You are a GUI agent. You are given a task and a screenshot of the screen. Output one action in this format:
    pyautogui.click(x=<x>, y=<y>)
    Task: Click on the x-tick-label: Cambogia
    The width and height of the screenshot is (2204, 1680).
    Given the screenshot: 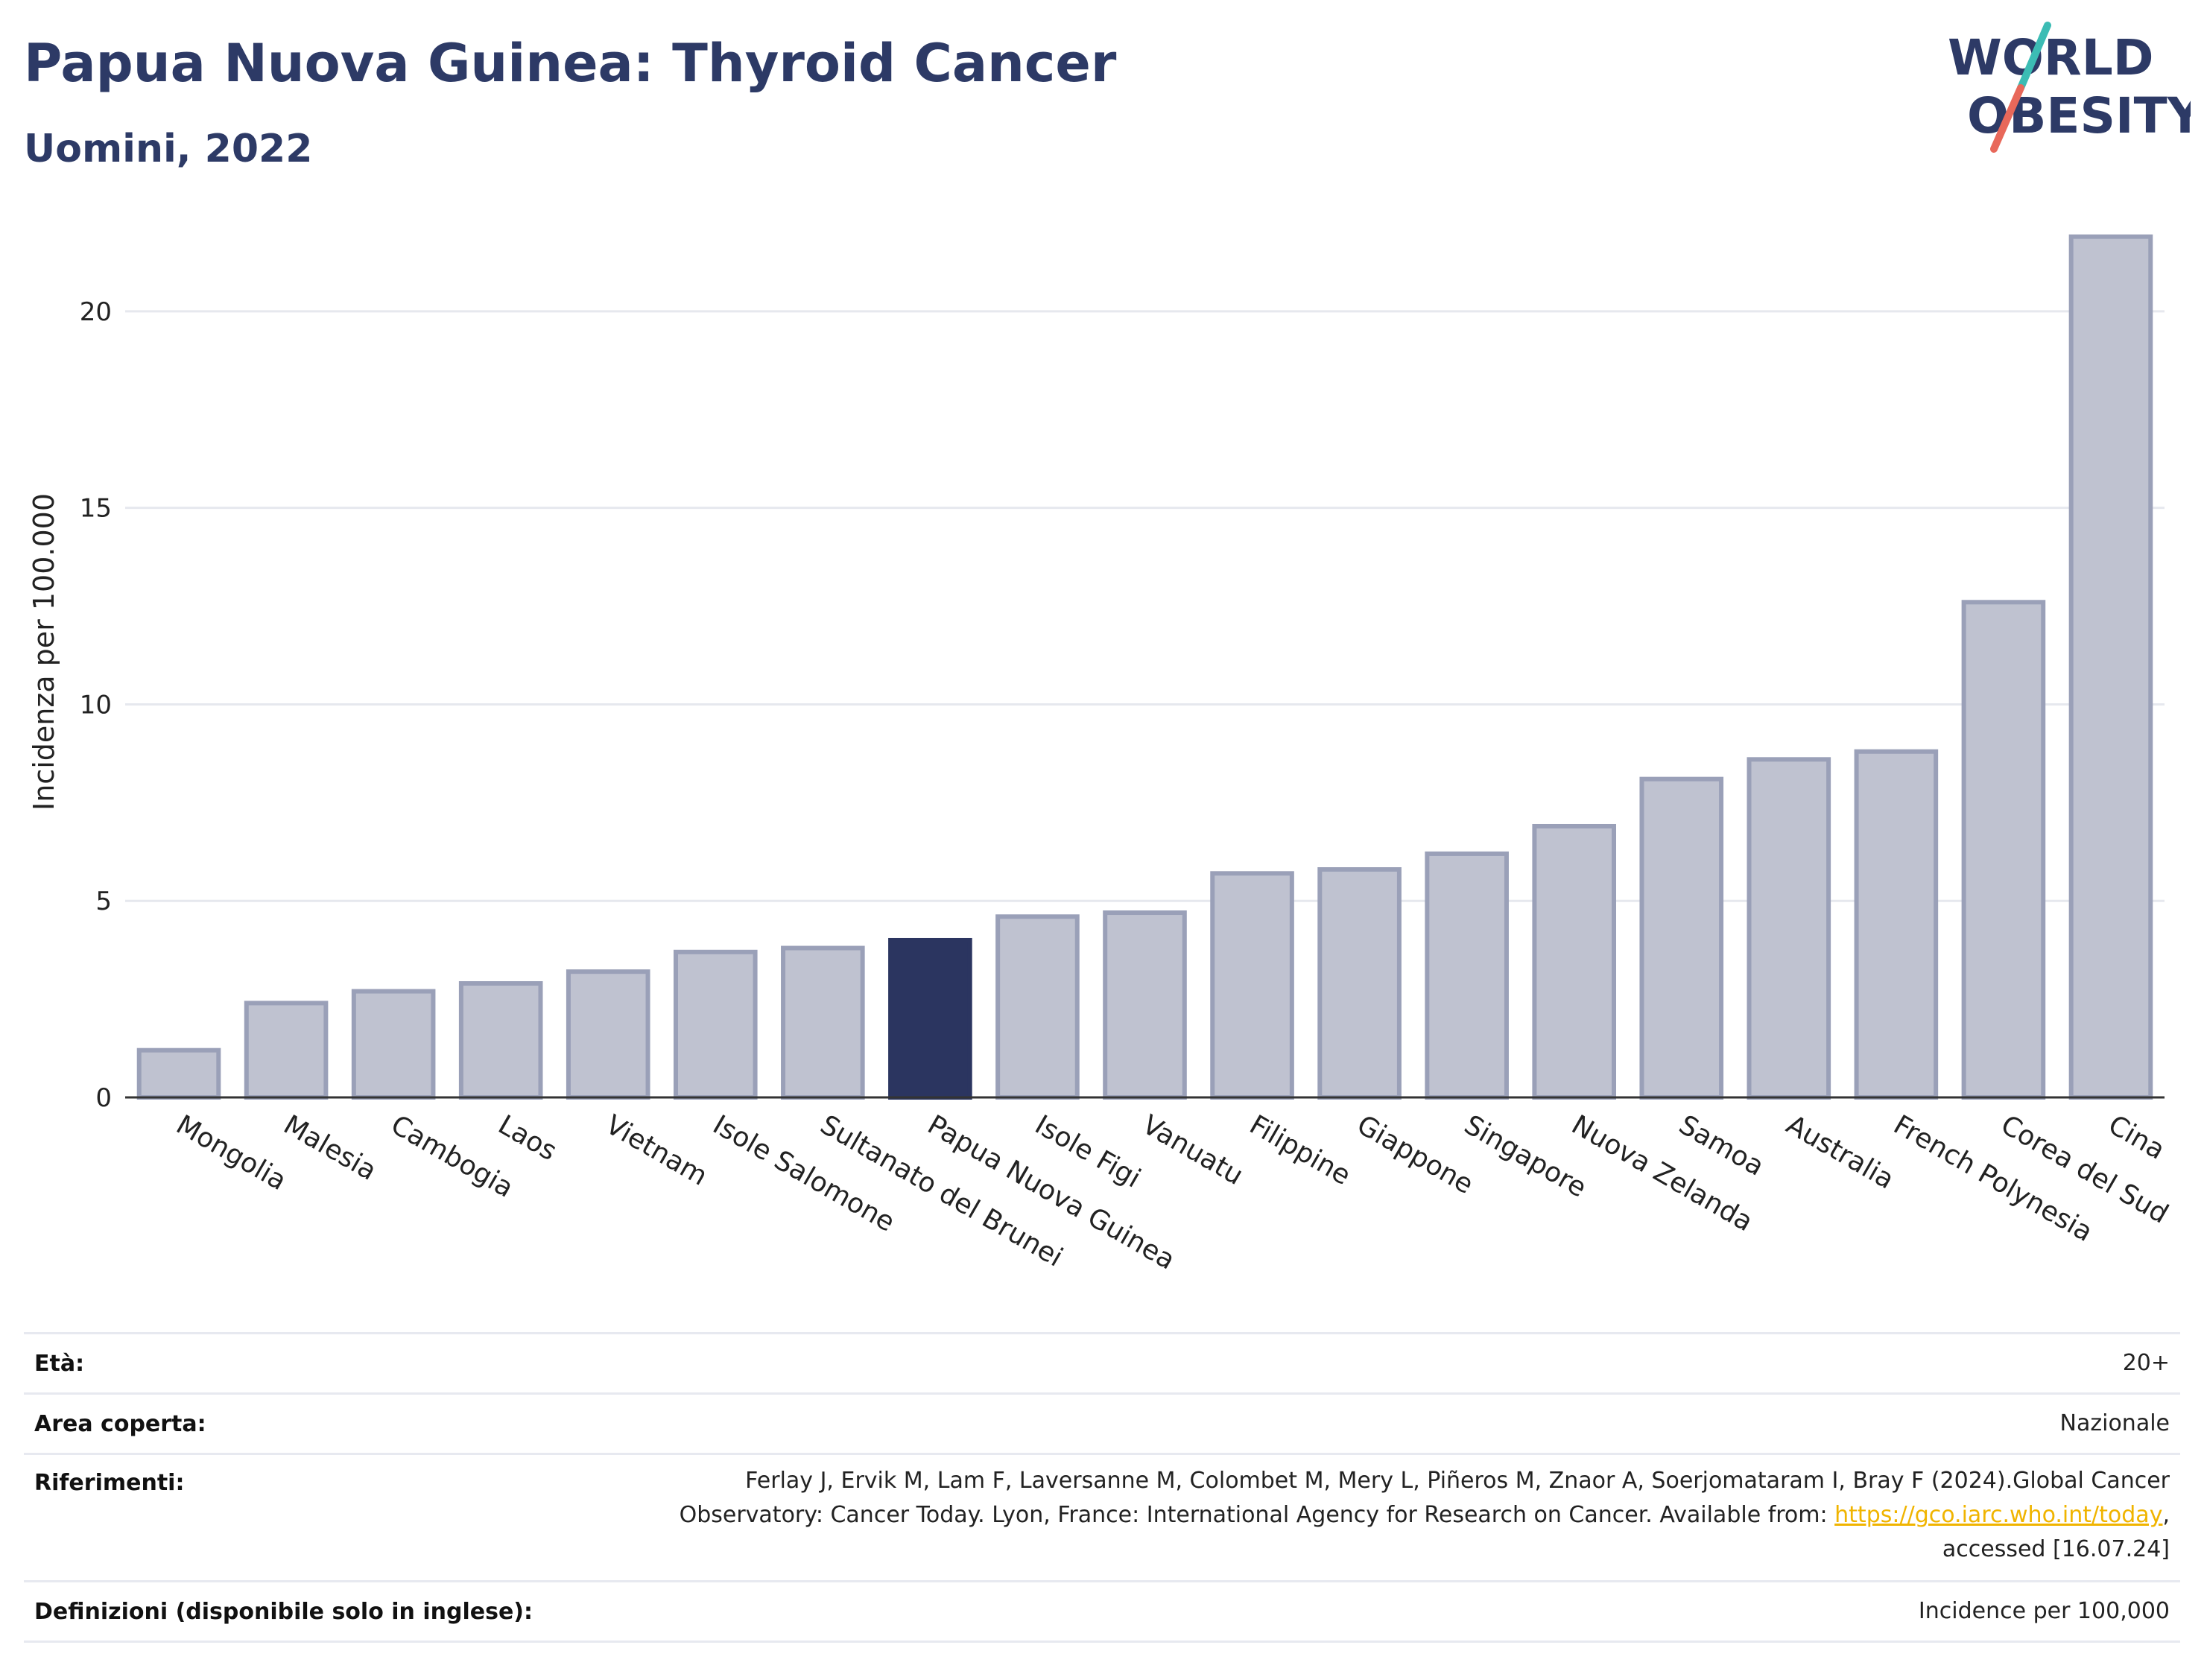 What is the action you would take?
    pyautogui.click(x=453, y=1156)
    